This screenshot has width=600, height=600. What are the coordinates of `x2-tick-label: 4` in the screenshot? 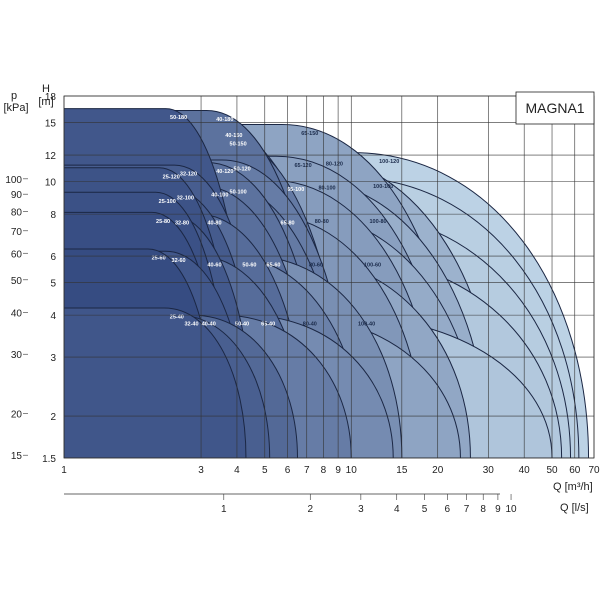 It's located at (397, 509).